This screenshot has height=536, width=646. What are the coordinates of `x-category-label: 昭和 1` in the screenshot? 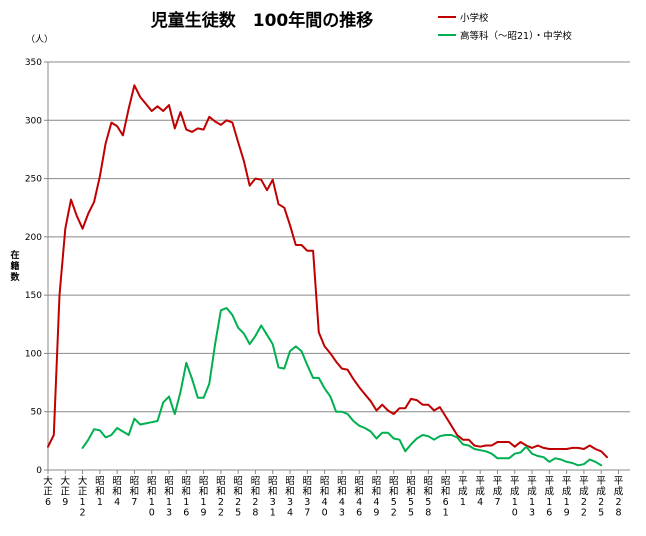 It's located at (100, 492).